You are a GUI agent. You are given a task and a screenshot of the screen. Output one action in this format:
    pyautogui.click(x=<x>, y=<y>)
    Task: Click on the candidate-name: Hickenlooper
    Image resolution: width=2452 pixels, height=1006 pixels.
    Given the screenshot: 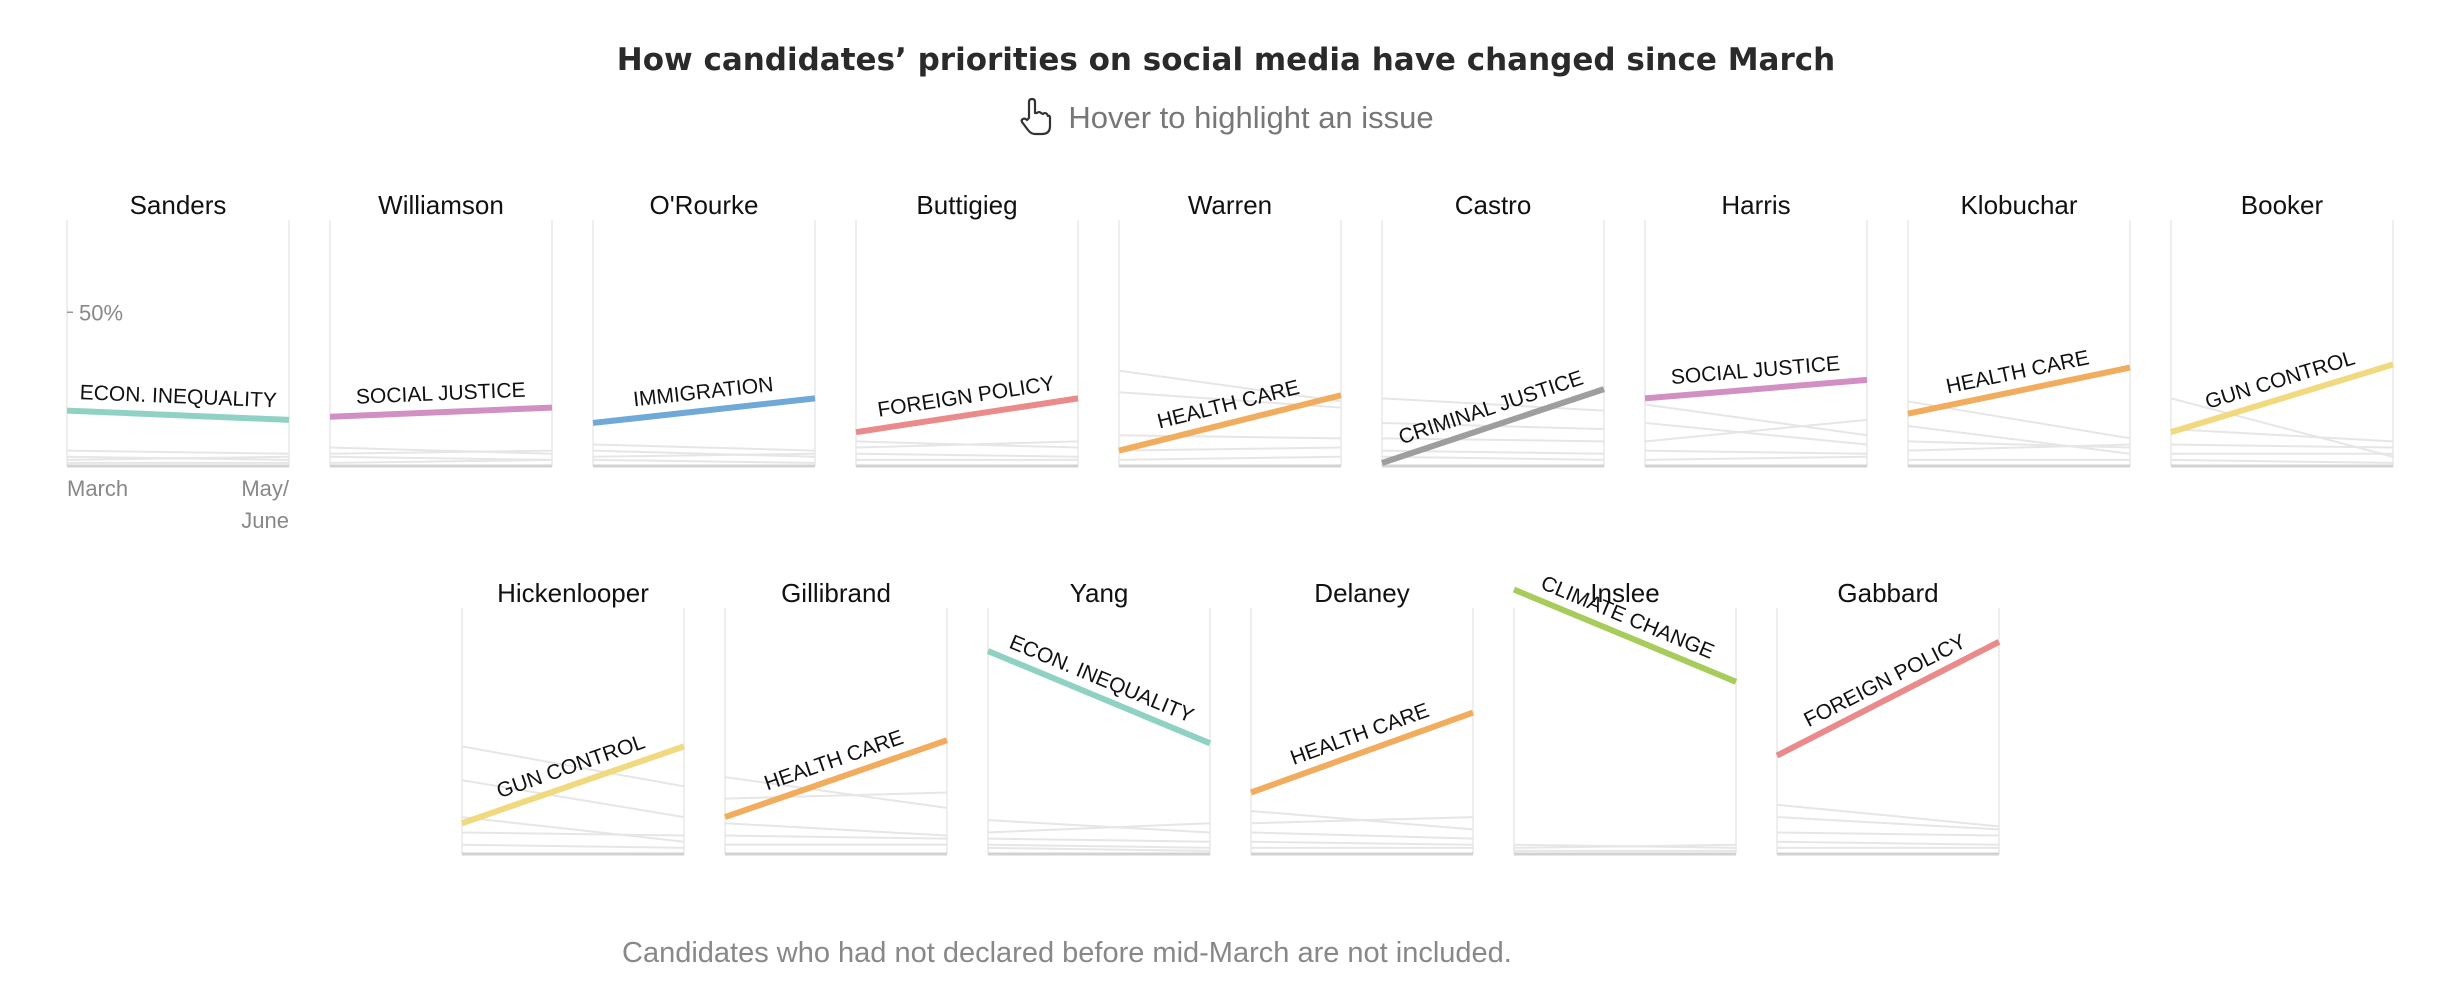 What is the action you would take?
    pyautogui.click(x=573, y=593)
    